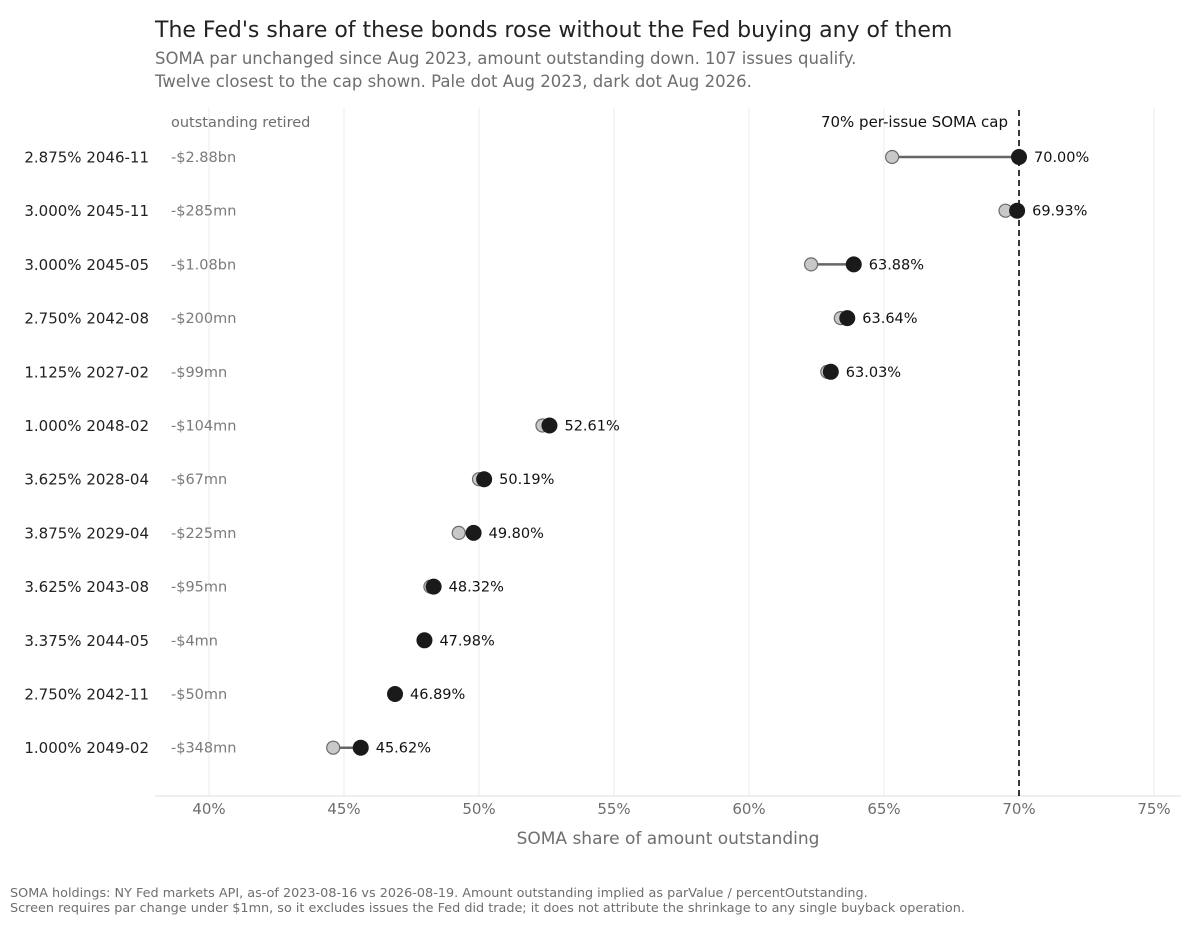 This screenshot has height=925, width=1200. What do you see at coordinates (896, 265) in the screenshot?
I see `value-label: 63.88%` at bounding box center [896, 265].